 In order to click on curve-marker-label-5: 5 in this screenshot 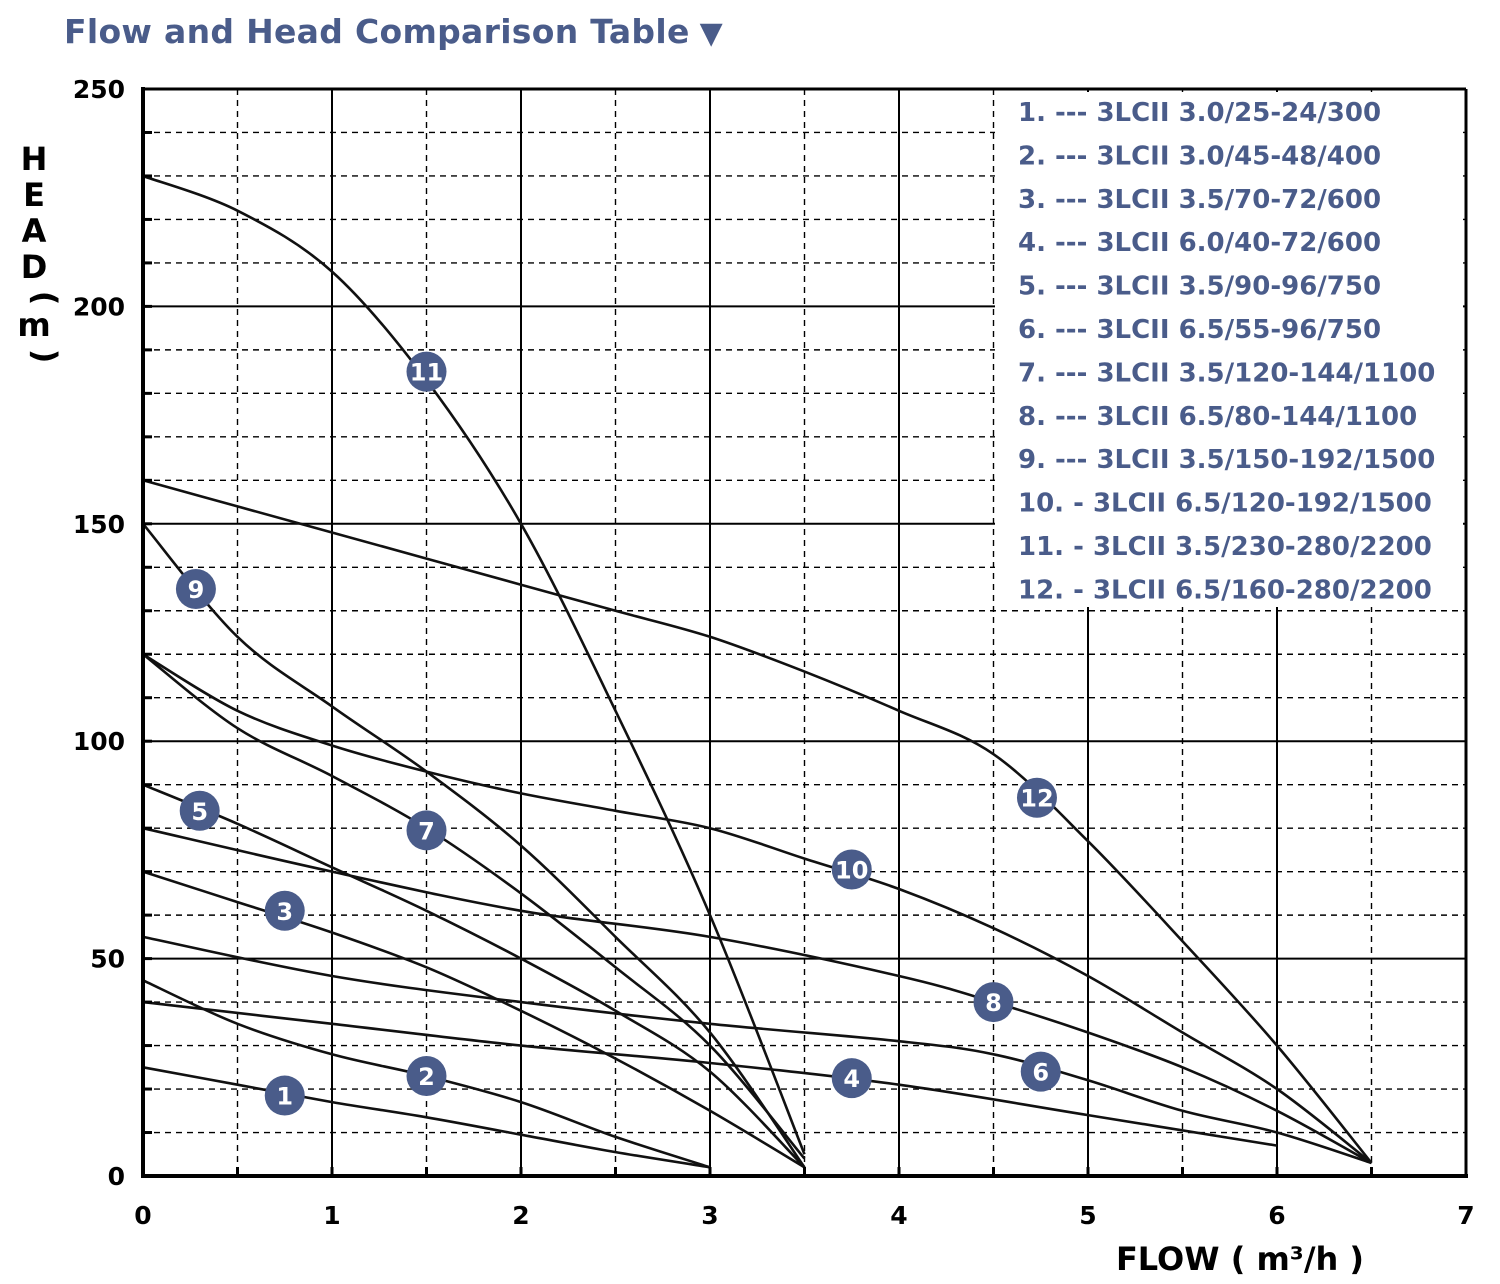, I will do `click(199, 812)`.